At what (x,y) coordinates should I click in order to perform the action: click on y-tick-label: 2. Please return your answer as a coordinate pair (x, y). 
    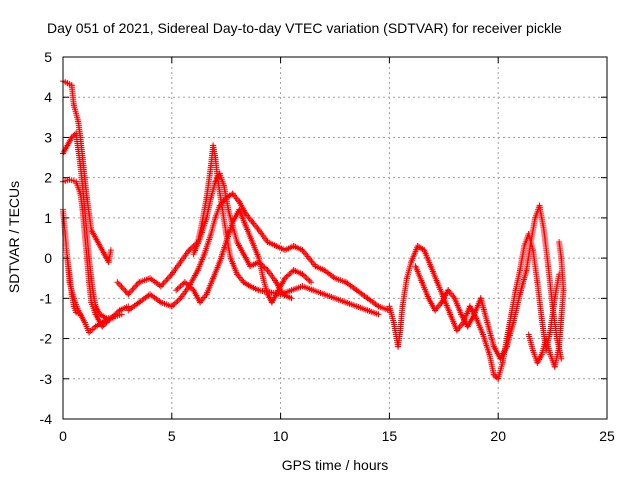
    Looking at the image, I should click on (48, 178).